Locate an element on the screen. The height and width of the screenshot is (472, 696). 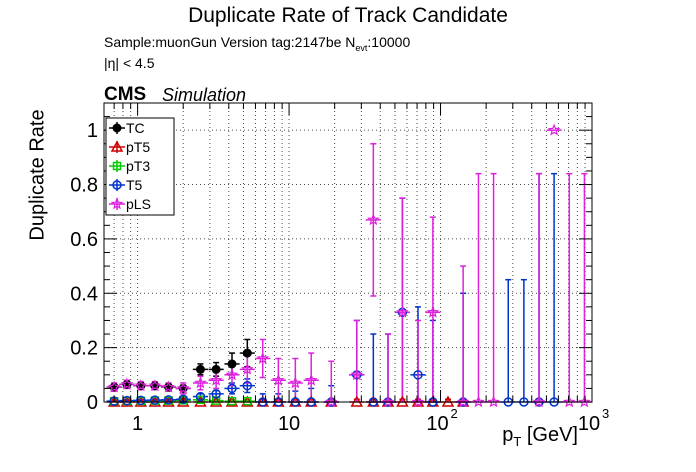
legend-marker-t5 is located at coordinates (117, 185).